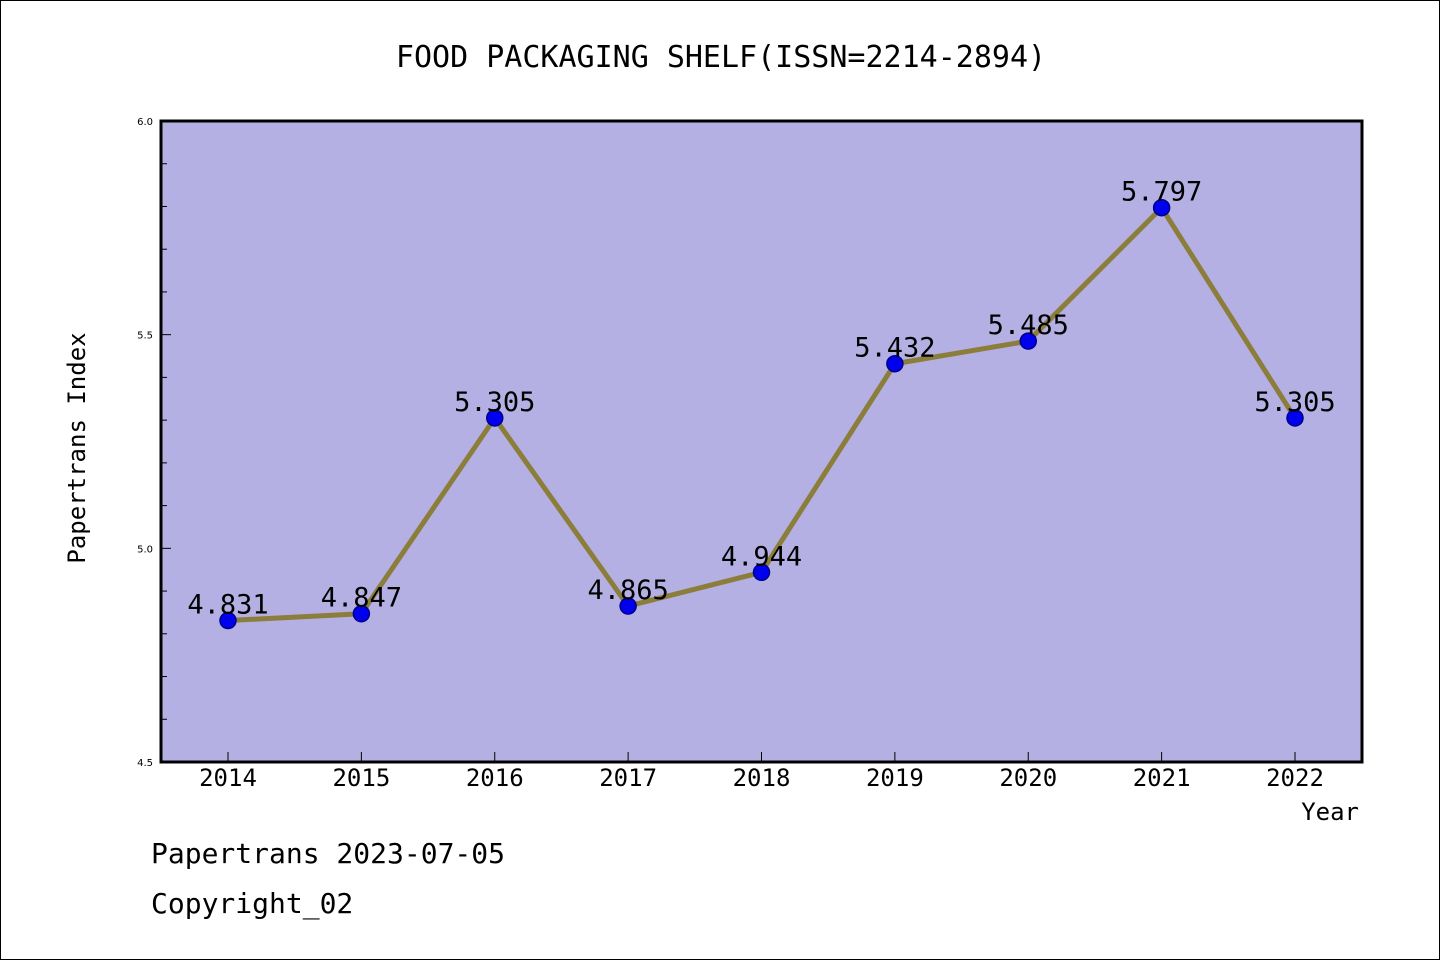 Image resolution: width=1440 pixels, height=960 pixels. Describe the element at coordinates (227, 605) in the screenshot. I see `data-label: 4.831` at that location.